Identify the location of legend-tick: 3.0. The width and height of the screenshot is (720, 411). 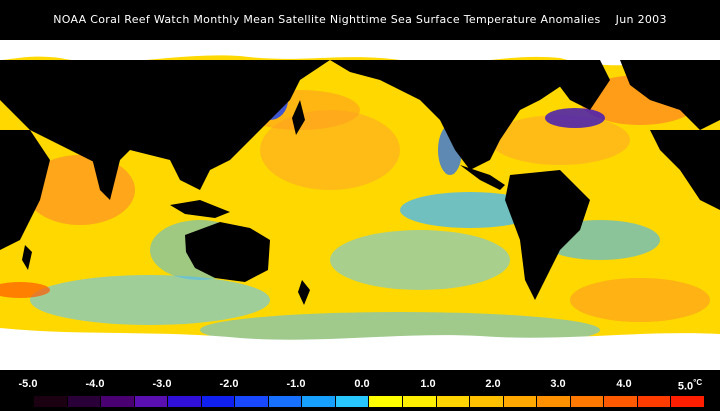
(558, 384).